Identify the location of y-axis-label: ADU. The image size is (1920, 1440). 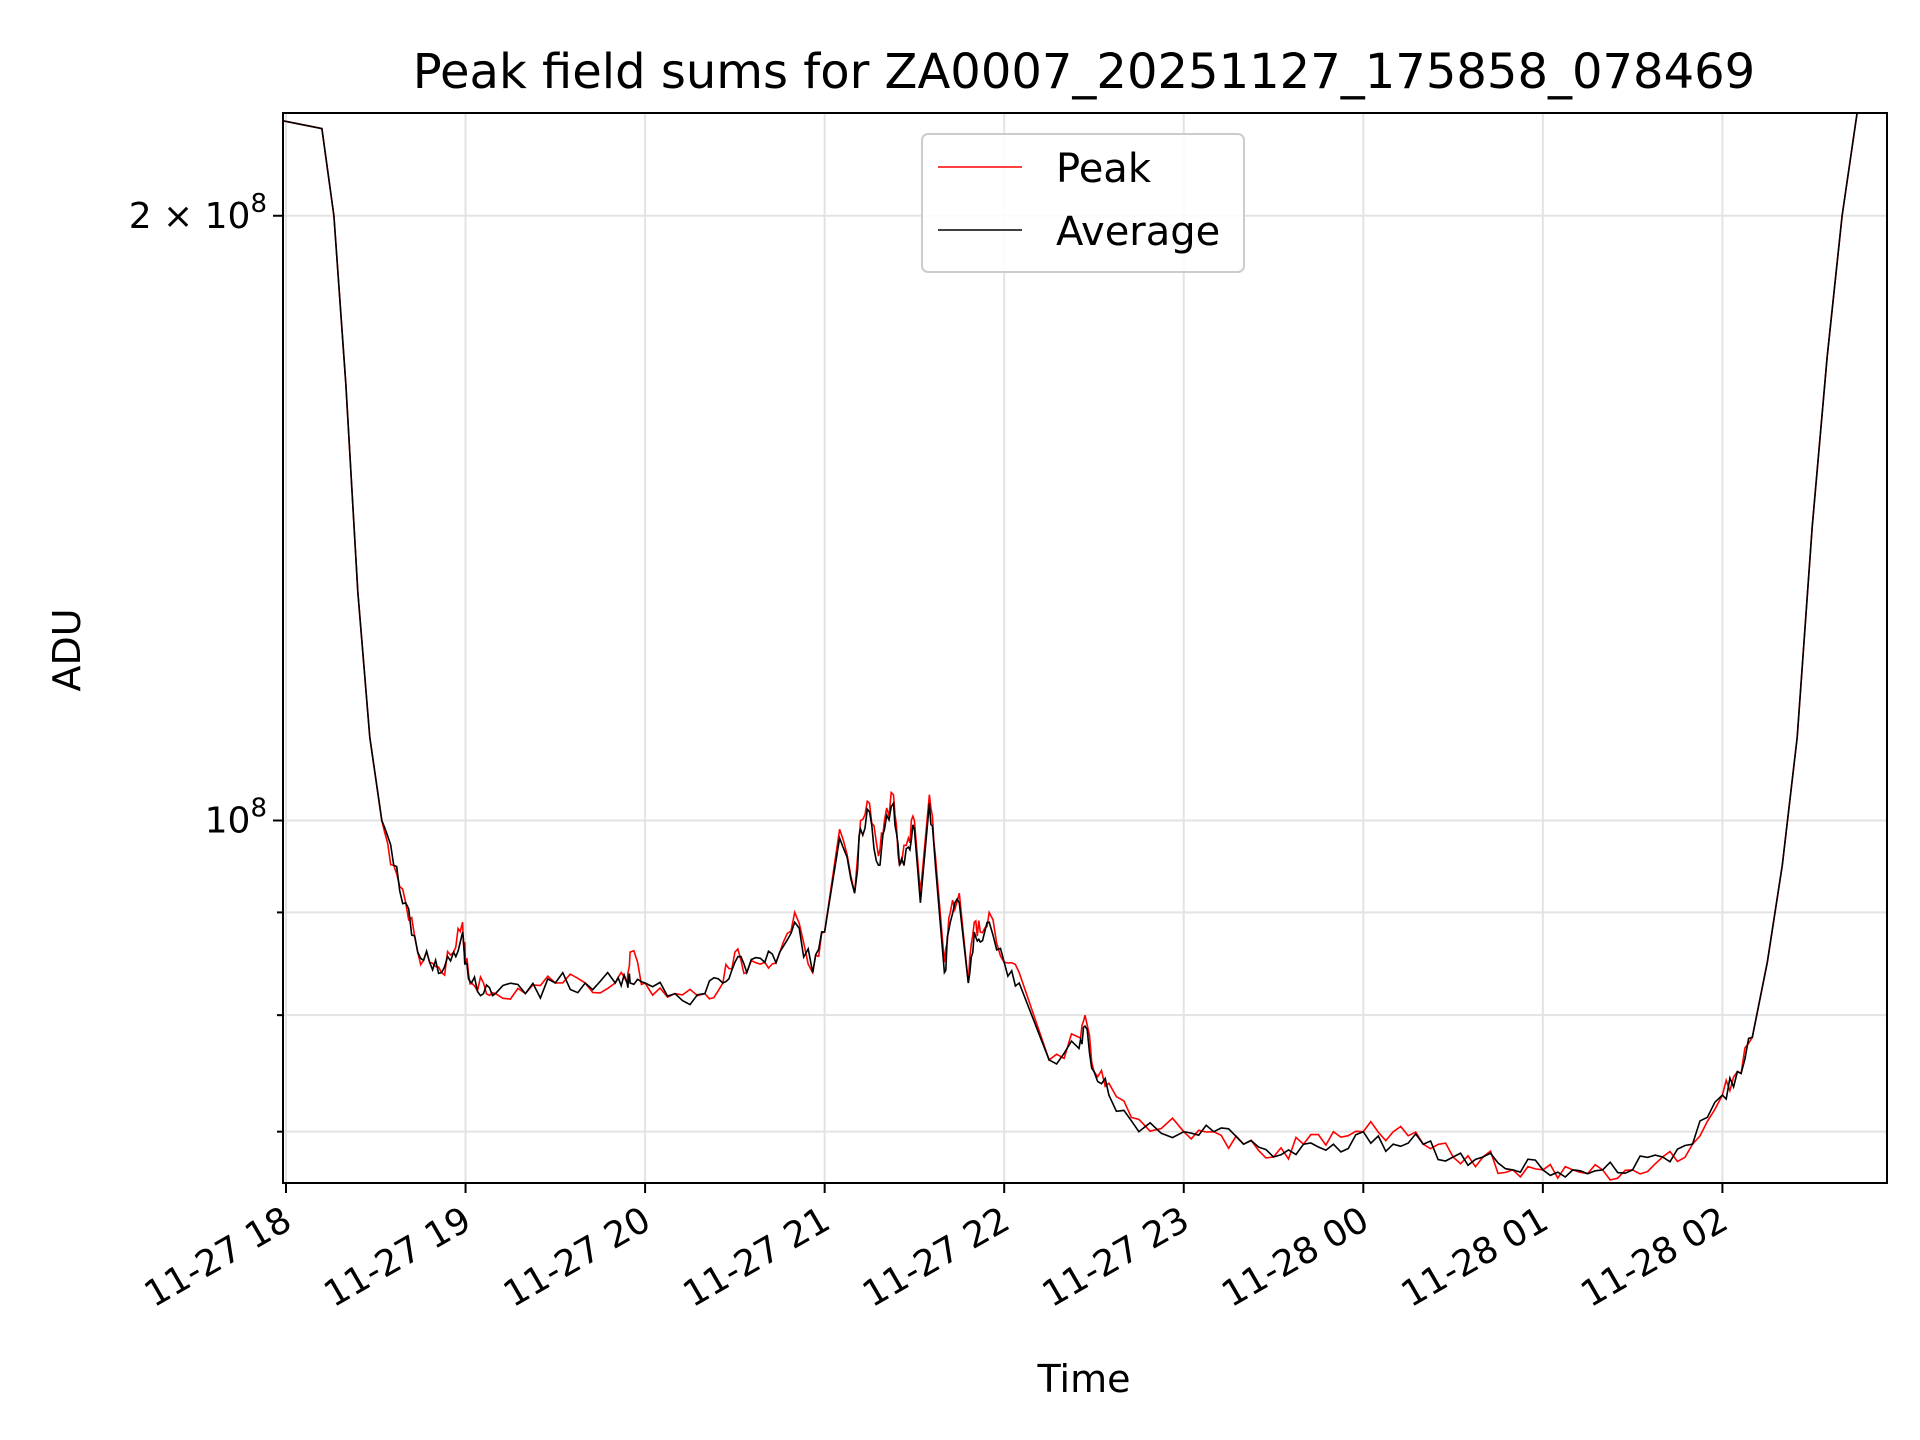
(67, 649).